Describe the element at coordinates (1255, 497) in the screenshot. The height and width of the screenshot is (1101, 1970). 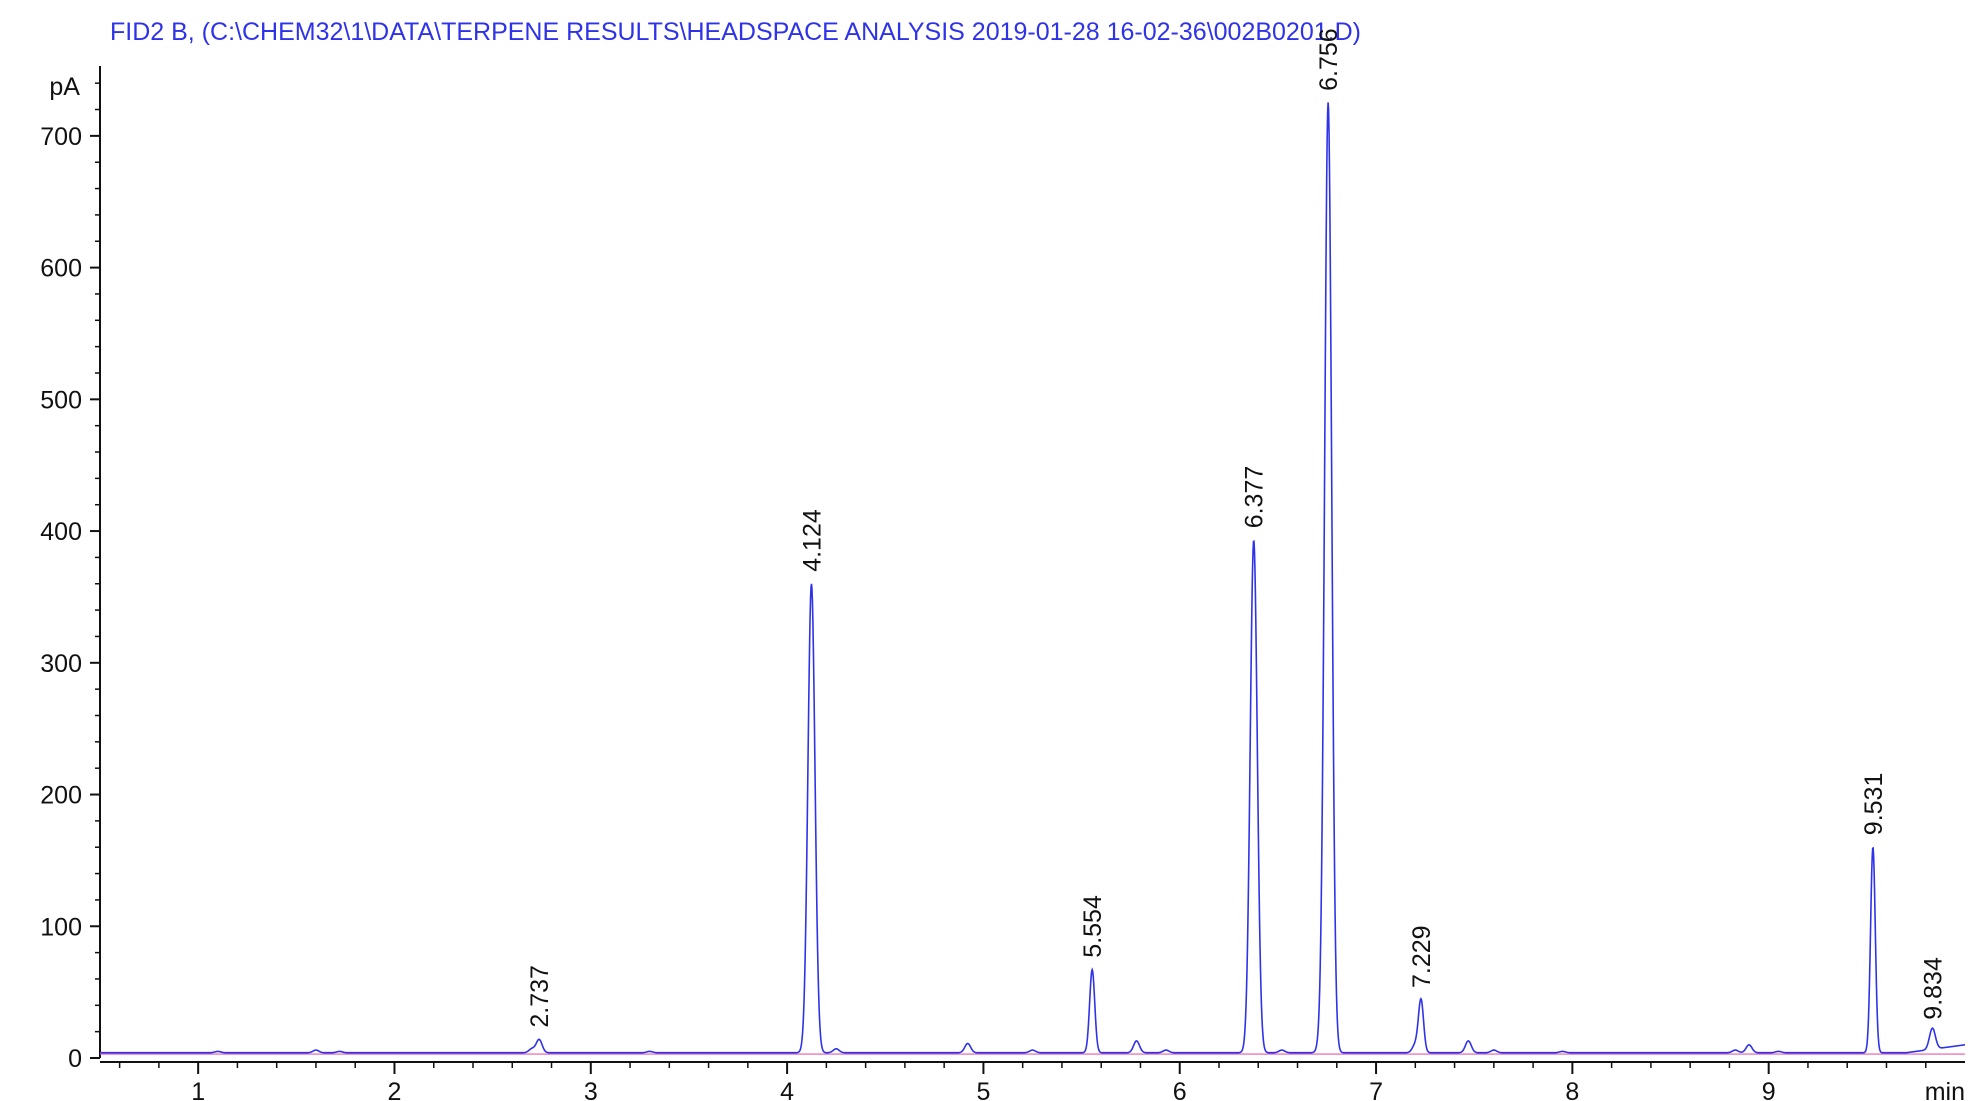
I see `peak-label: 6.377` at that location.